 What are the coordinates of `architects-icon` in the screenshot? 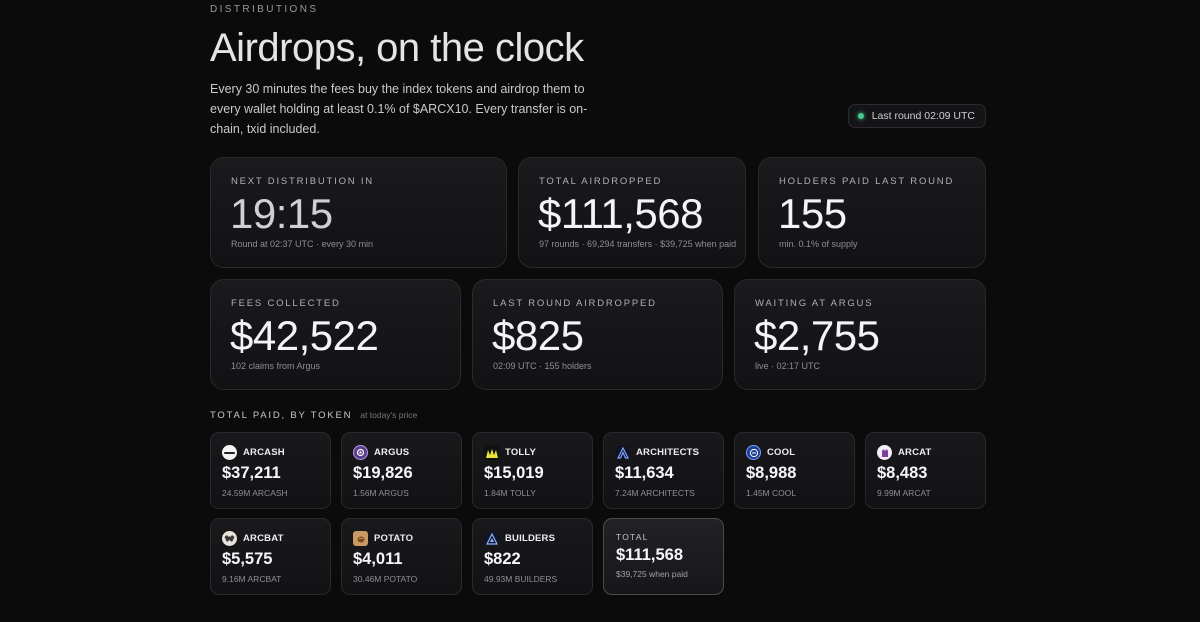 It's located at (622, 452).